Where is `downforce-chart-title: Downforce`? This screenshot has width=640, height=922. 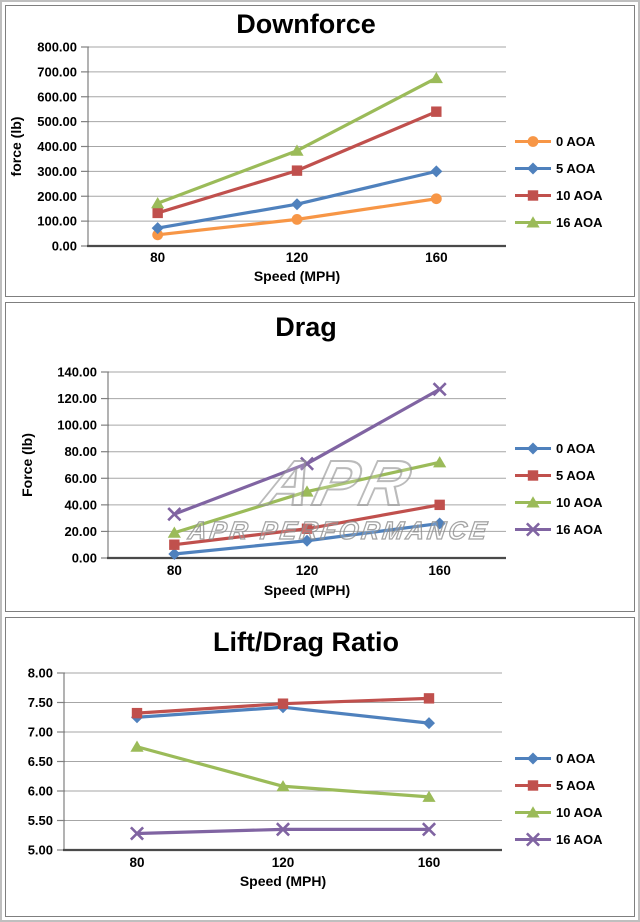
downforce-chart-title: Downforce is located at coordinates (306, 24).